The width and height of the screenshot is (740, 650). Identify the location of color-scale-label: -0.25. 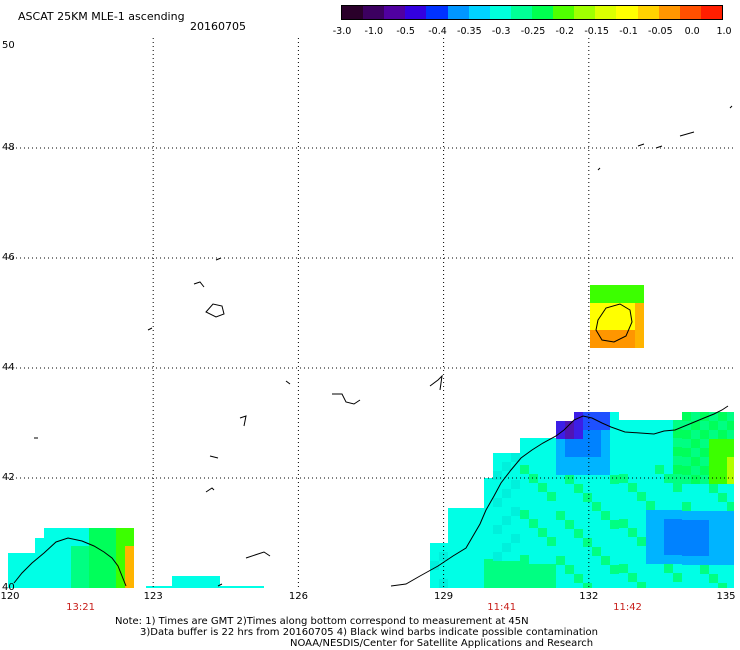
(533, 31).